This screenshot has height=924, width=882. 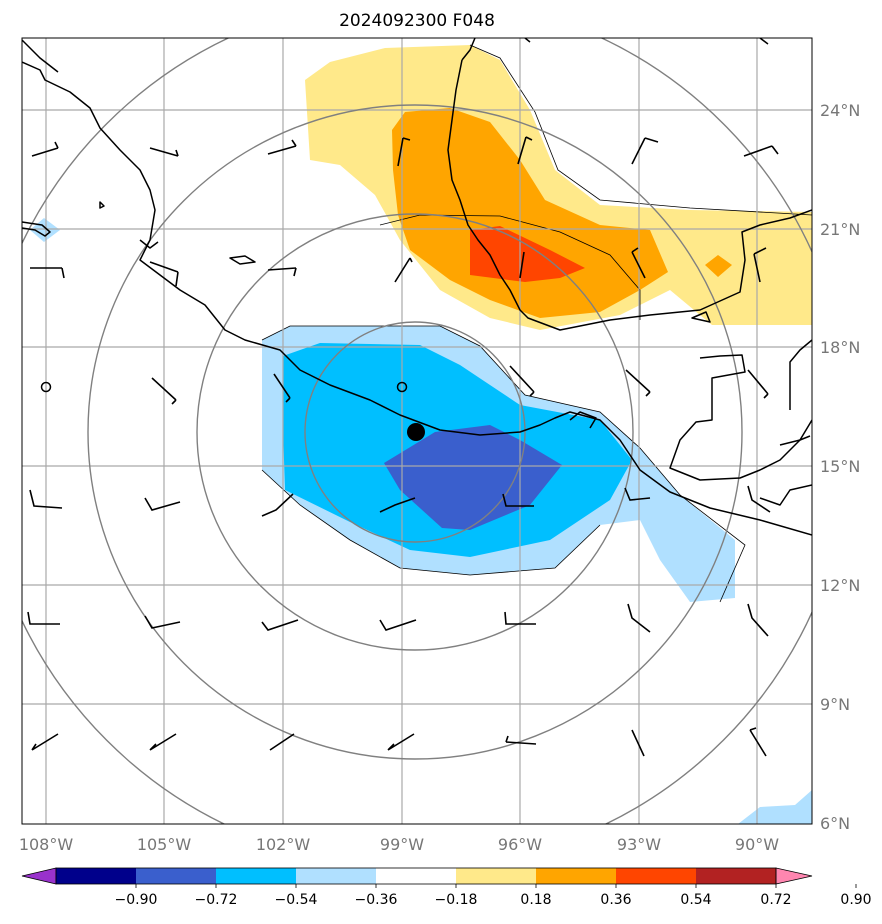 I want to click on colorbar-extend-high, so click(x=794, y=876).